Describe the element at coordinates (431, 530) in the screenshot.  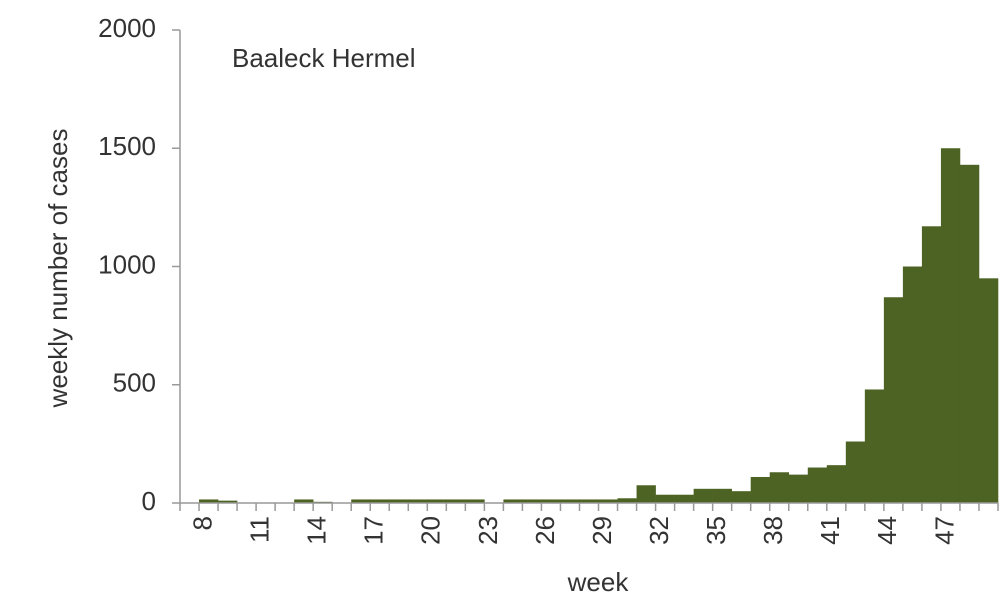
I see `x-tick-label: 20` at that location.